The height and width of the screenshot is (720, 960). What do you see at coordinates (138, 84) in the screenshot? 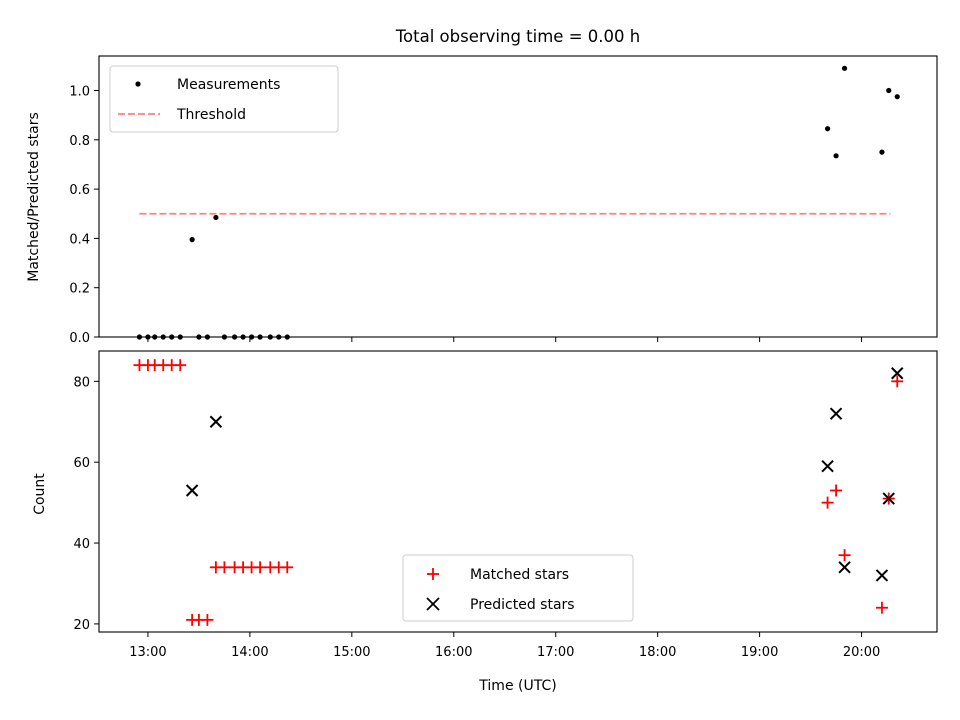
I see `measurements-legend-marker` at bounding box center [138, 84].